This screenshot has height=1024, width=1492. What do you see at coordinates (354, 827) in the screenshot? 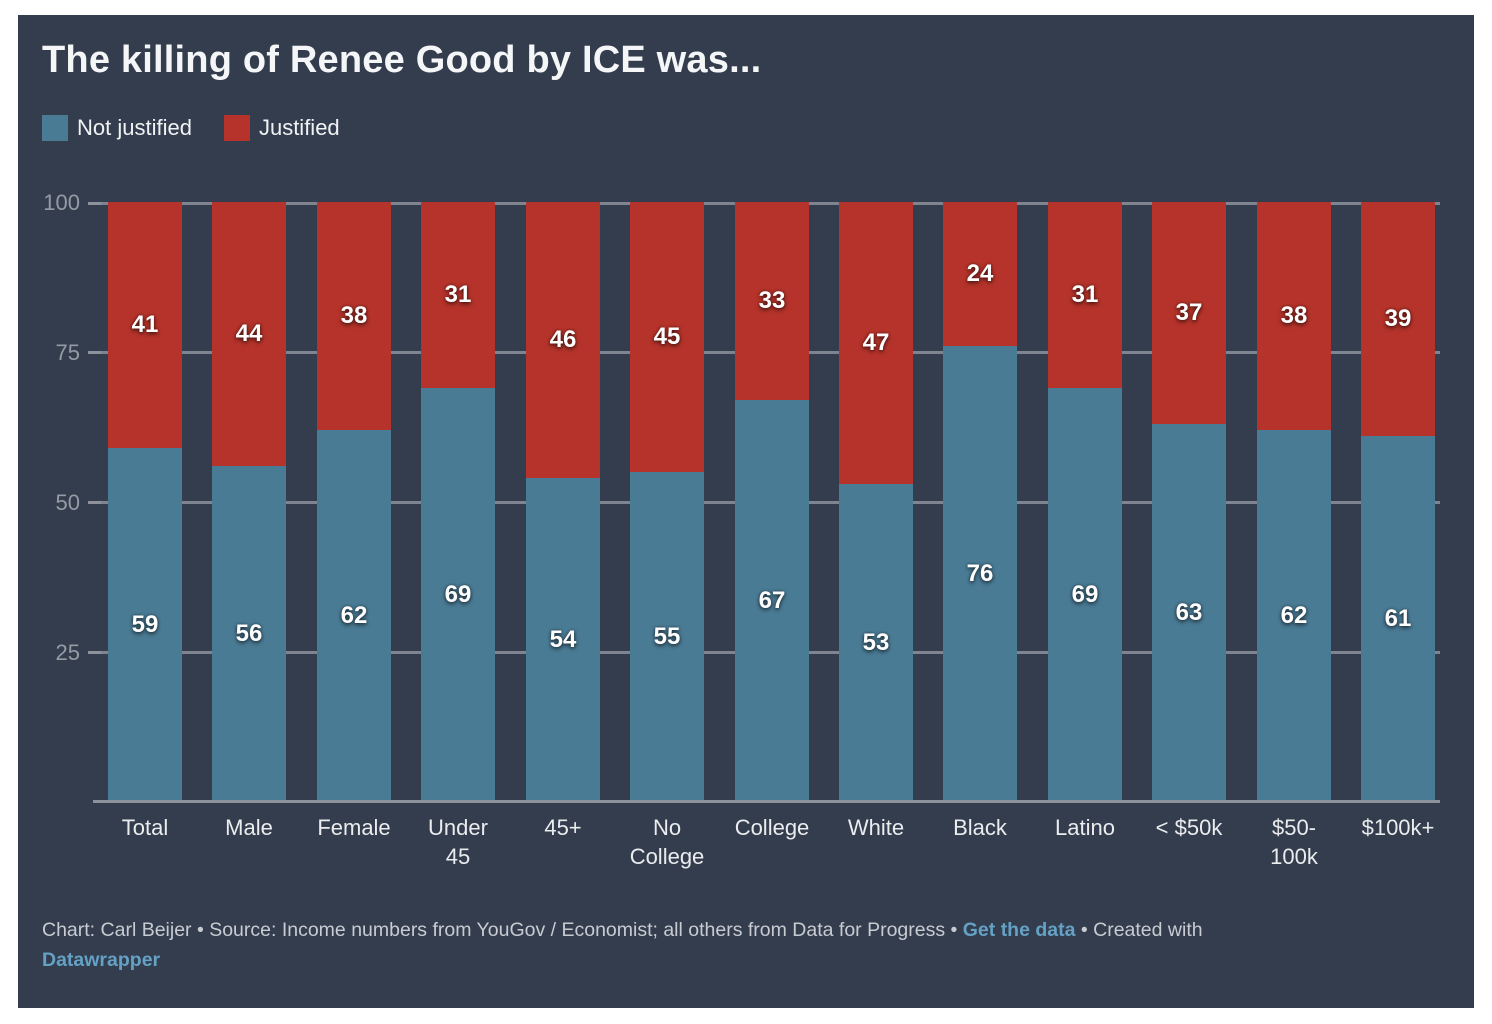
I see `x-axis-label-female: Female` at bounding box center [354, 827].